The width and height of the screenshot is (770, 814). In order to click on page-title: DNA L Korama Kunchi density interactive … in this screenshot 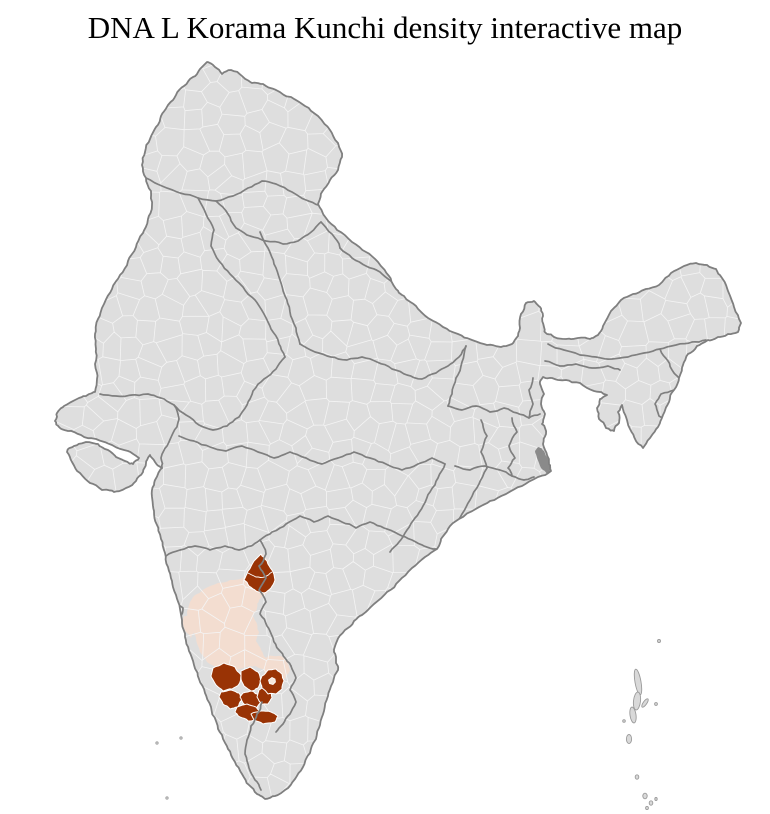, I will do `click(385, 27)`.